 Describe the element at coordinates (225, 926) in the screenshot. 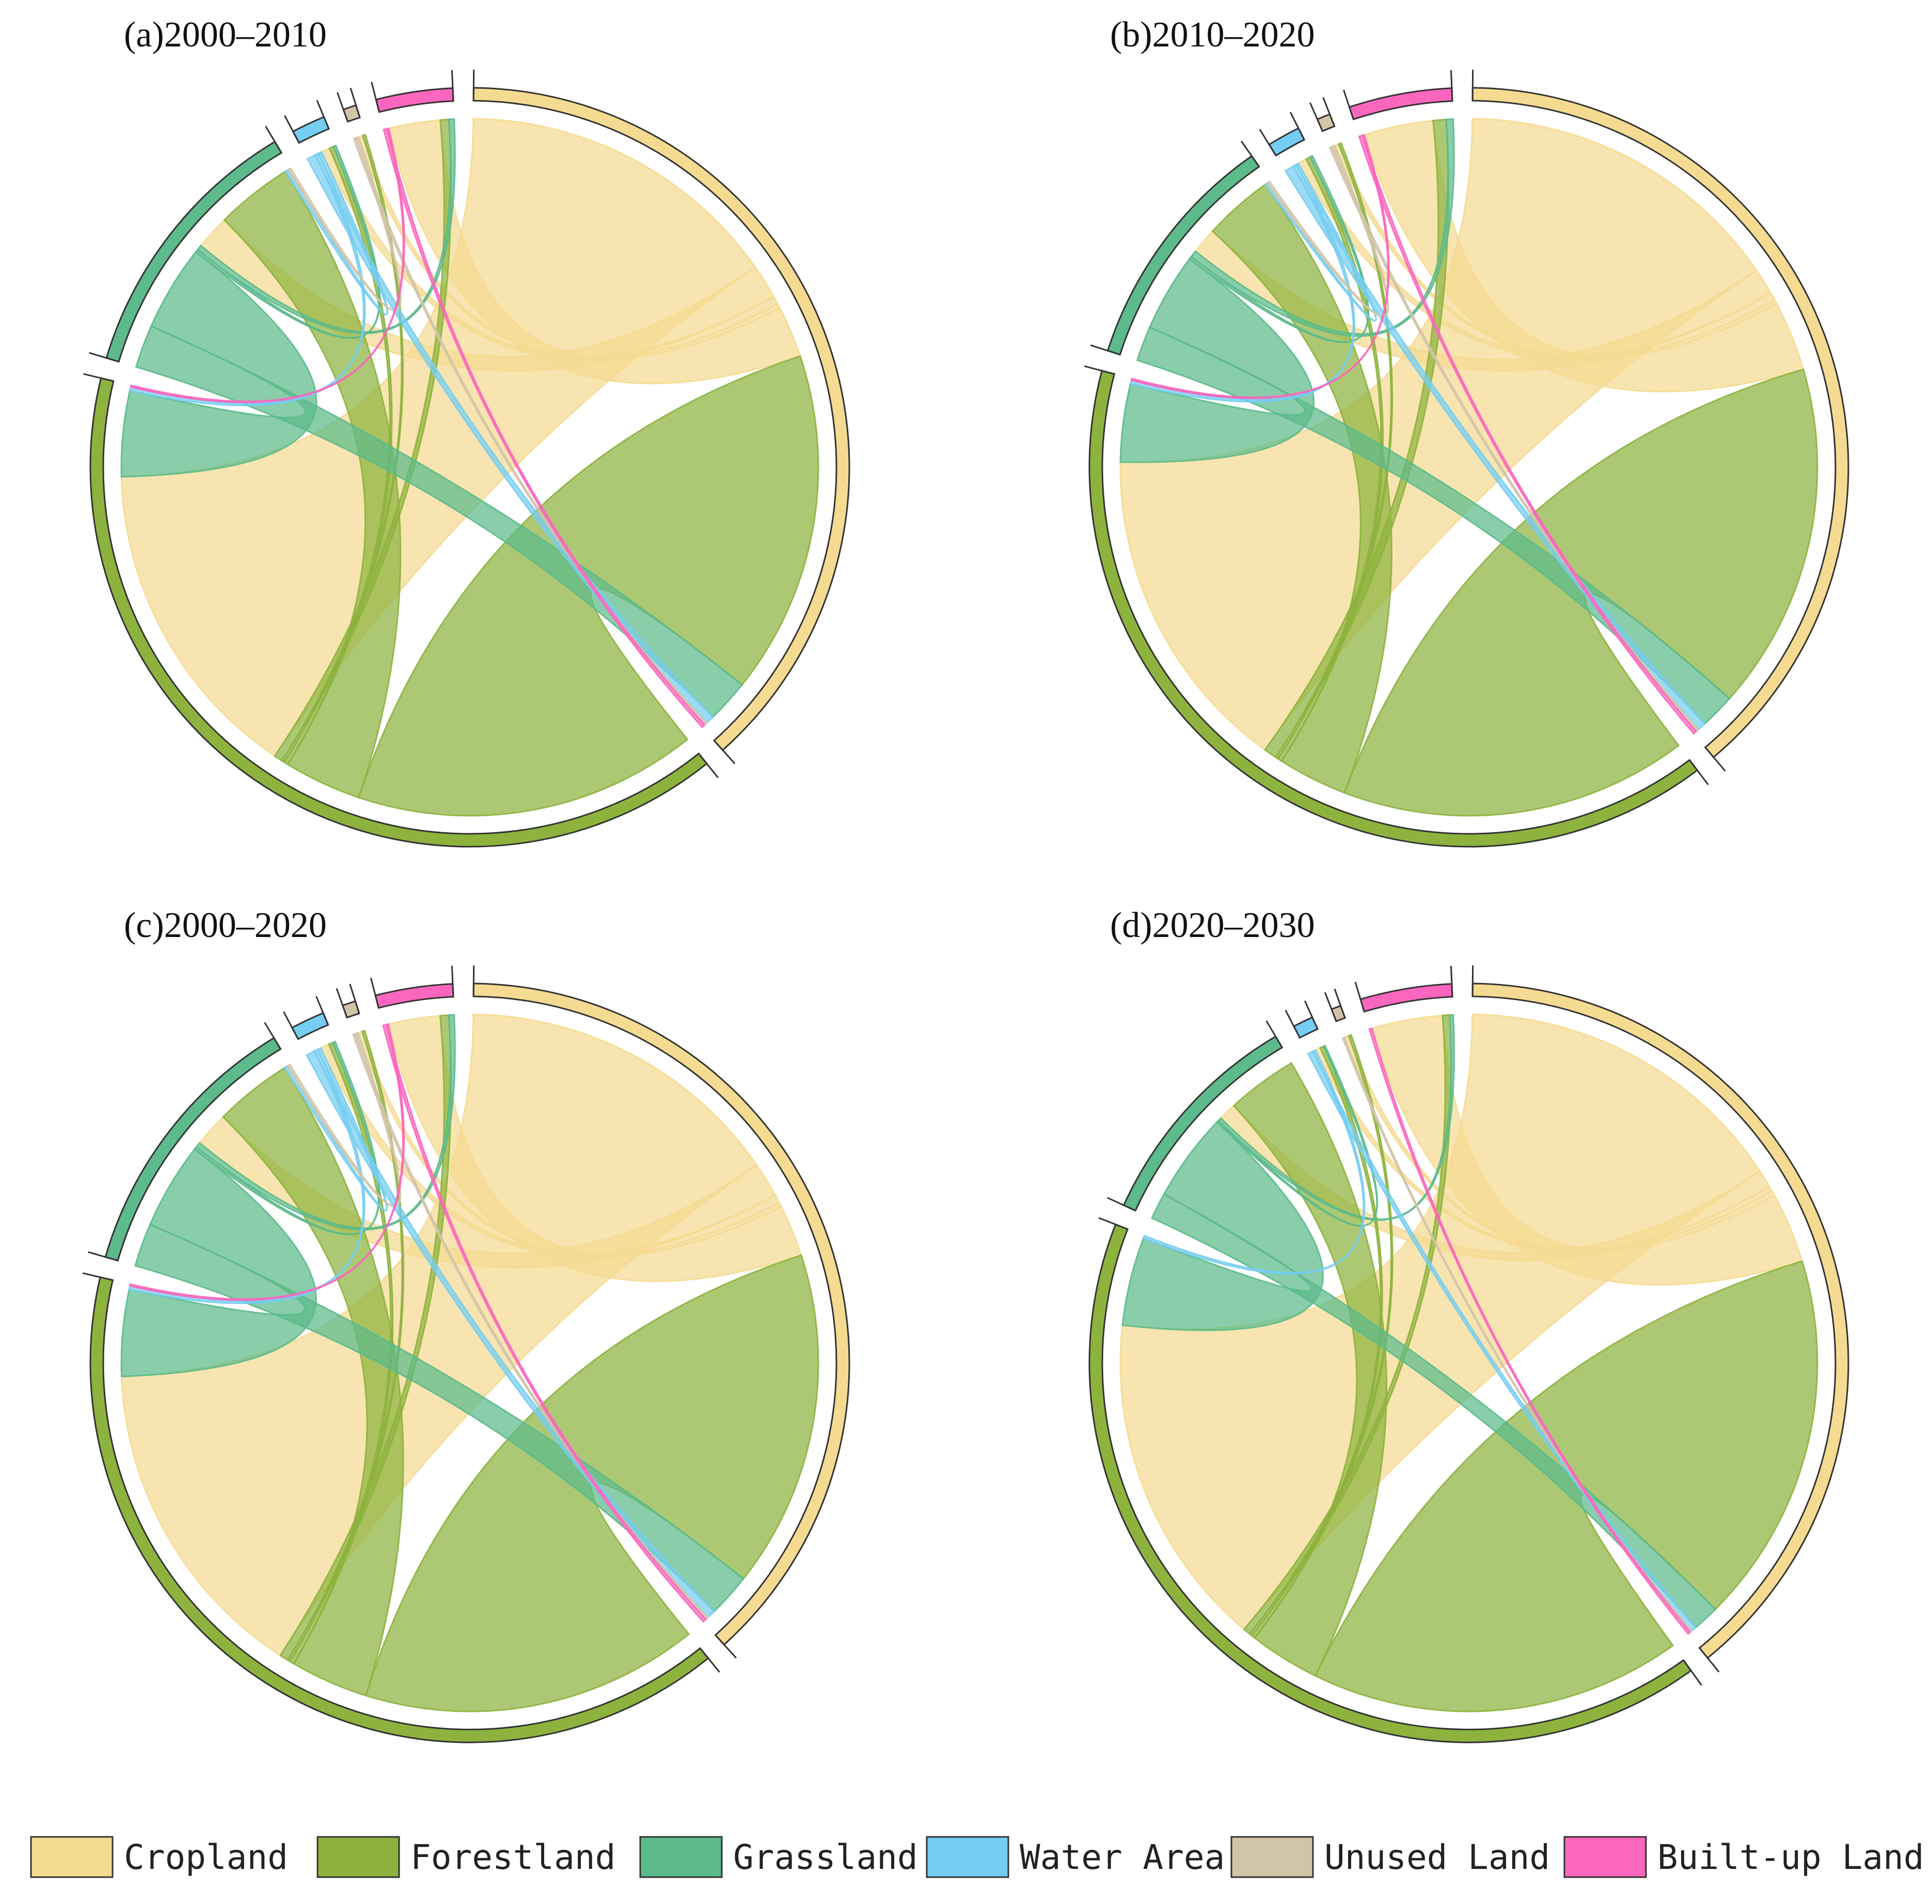

I see `panel-title: (c)2000–2020` at that location.